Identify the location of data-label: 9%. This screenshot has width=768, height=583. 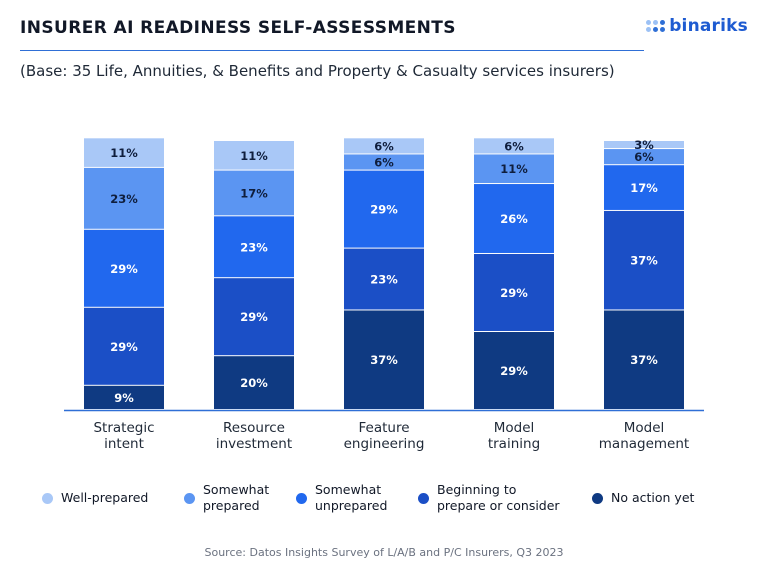
(124, 398).